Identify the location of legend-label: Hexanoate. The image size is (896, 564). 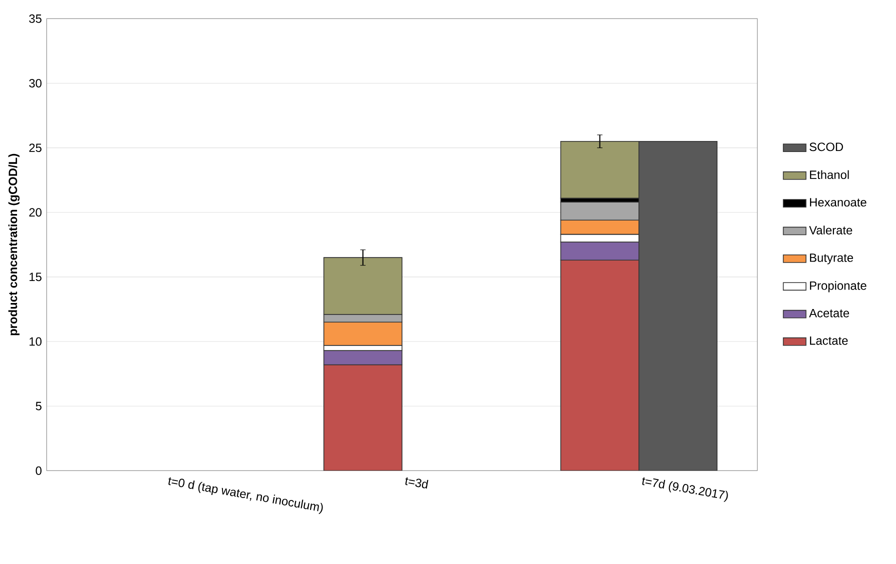
(838, 202).